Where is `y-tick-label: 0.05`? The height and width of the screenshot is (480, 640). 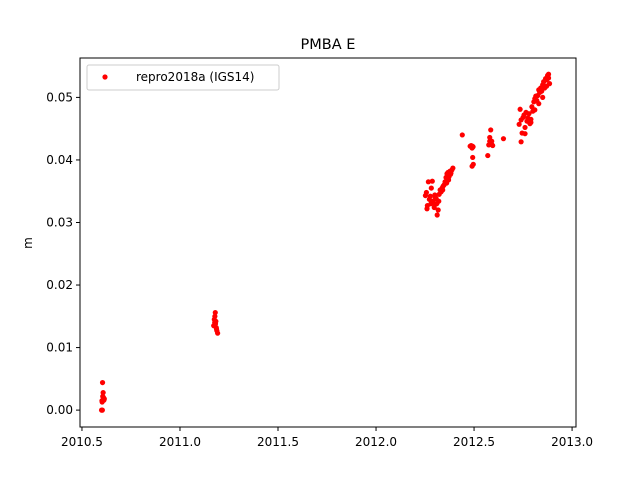
y-tick-label: 0.05 is located at coordinates (59, 97).